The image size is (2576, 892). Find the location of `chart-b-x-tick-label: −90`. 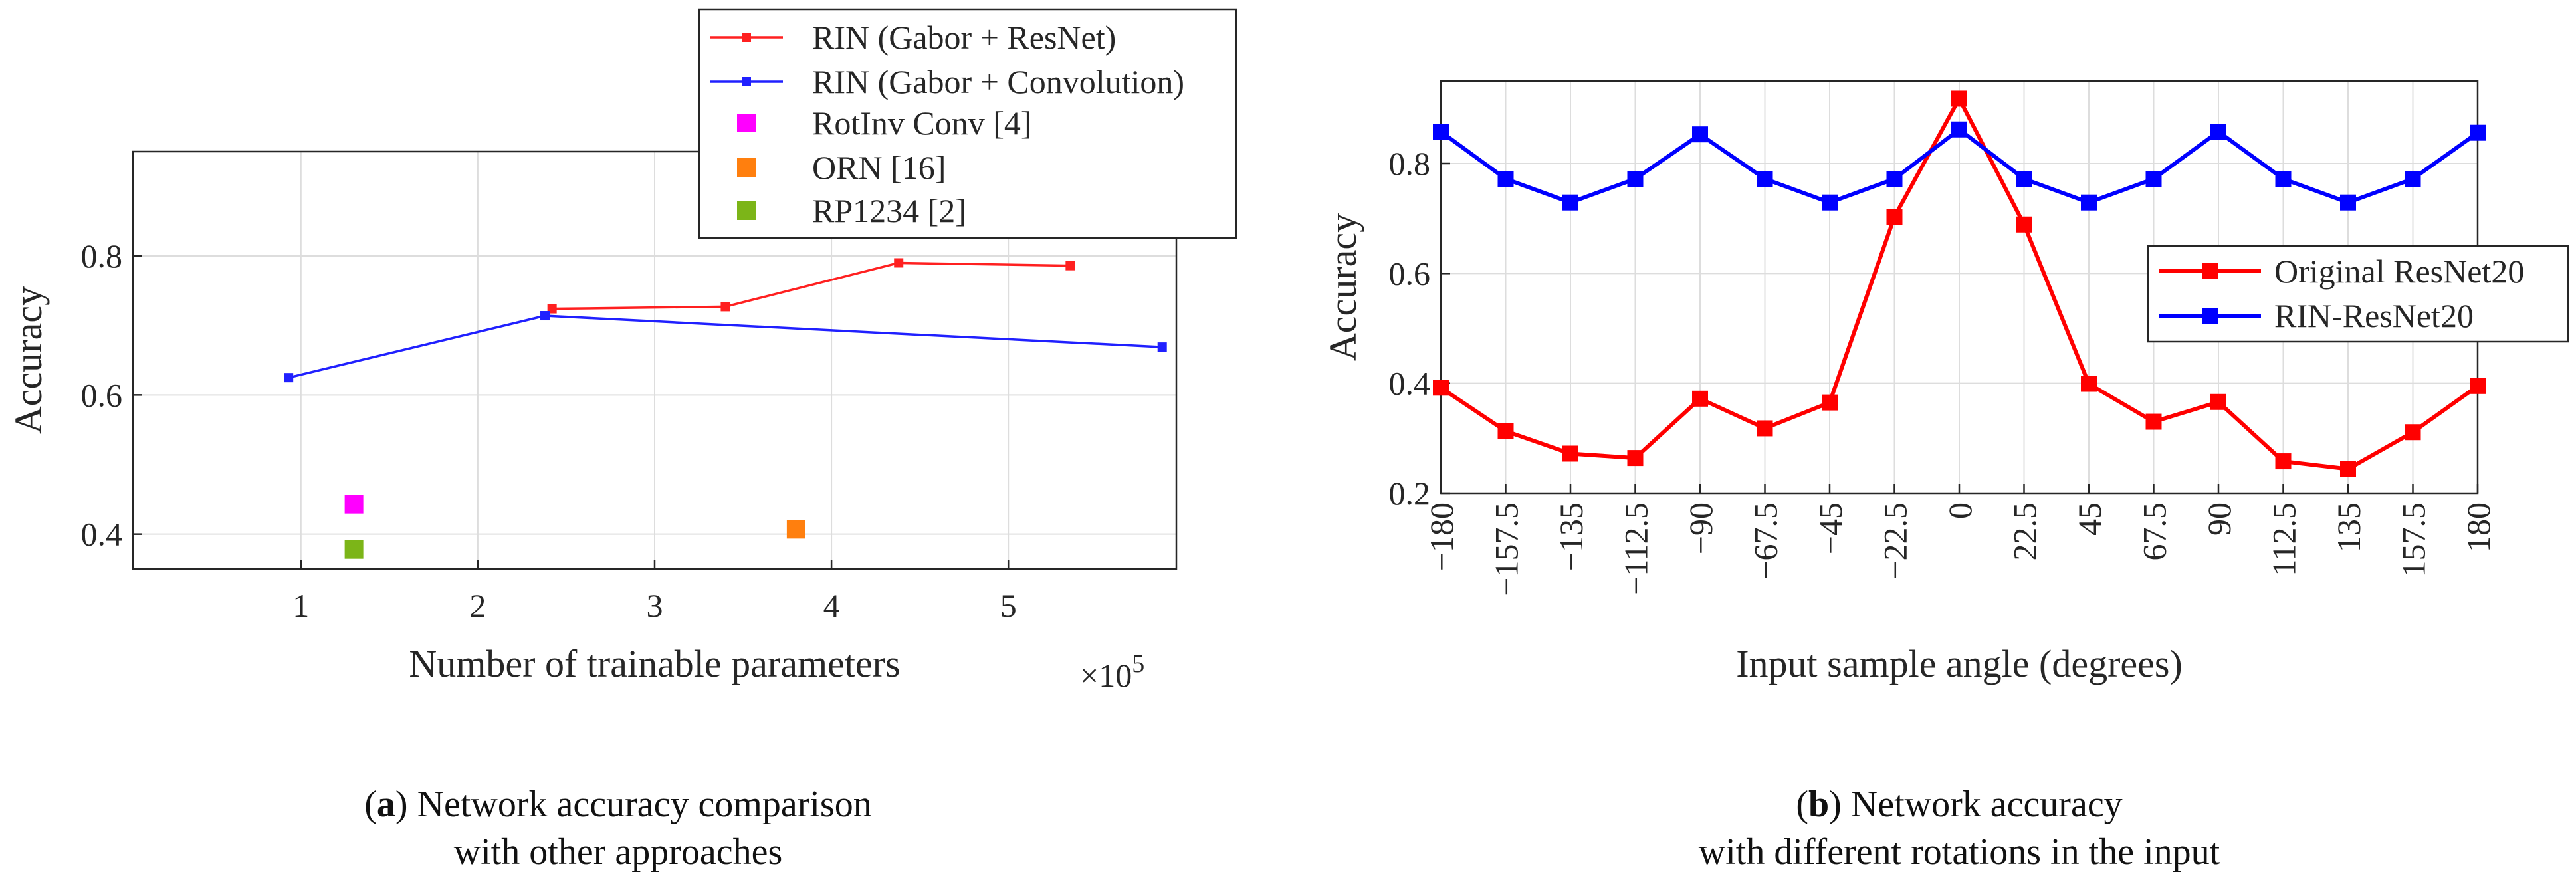

chart-b-x-tick-label: −90 is located at coordinates (1700, 528).